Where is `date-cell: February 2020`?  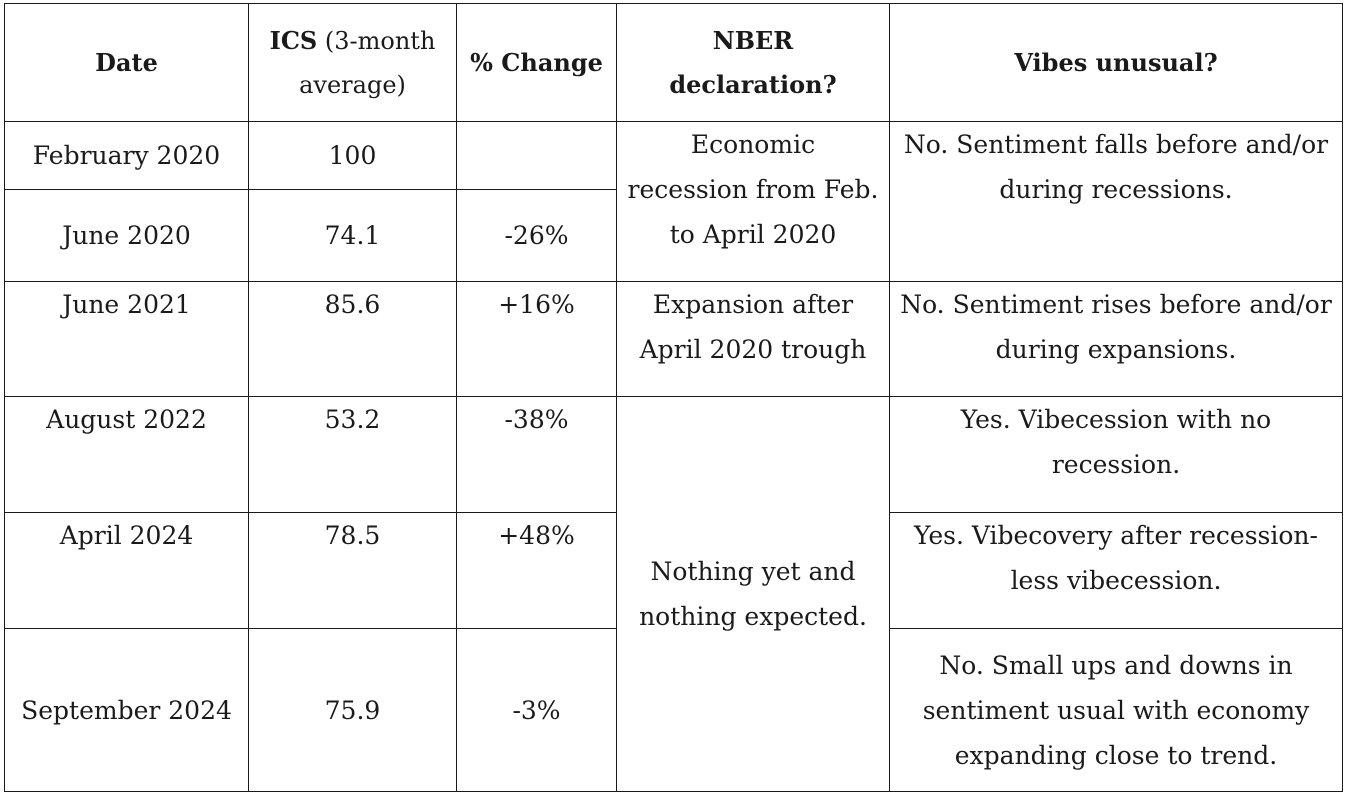 date-cell: February 2020 is located at coordinates (126, 155).